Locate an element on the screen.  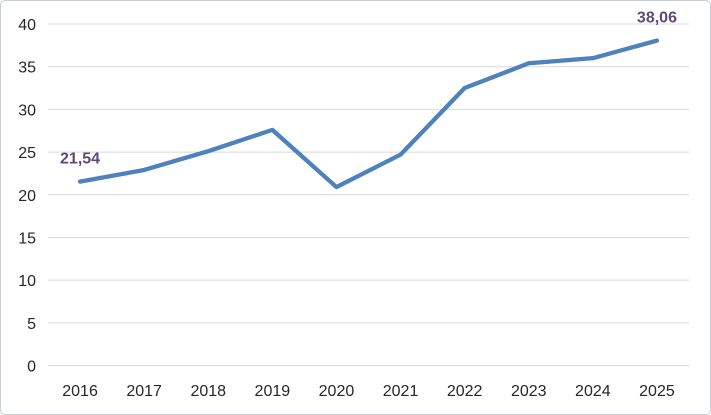
x-axis-tick-label: 2018 is located at coordinates (208, 391).